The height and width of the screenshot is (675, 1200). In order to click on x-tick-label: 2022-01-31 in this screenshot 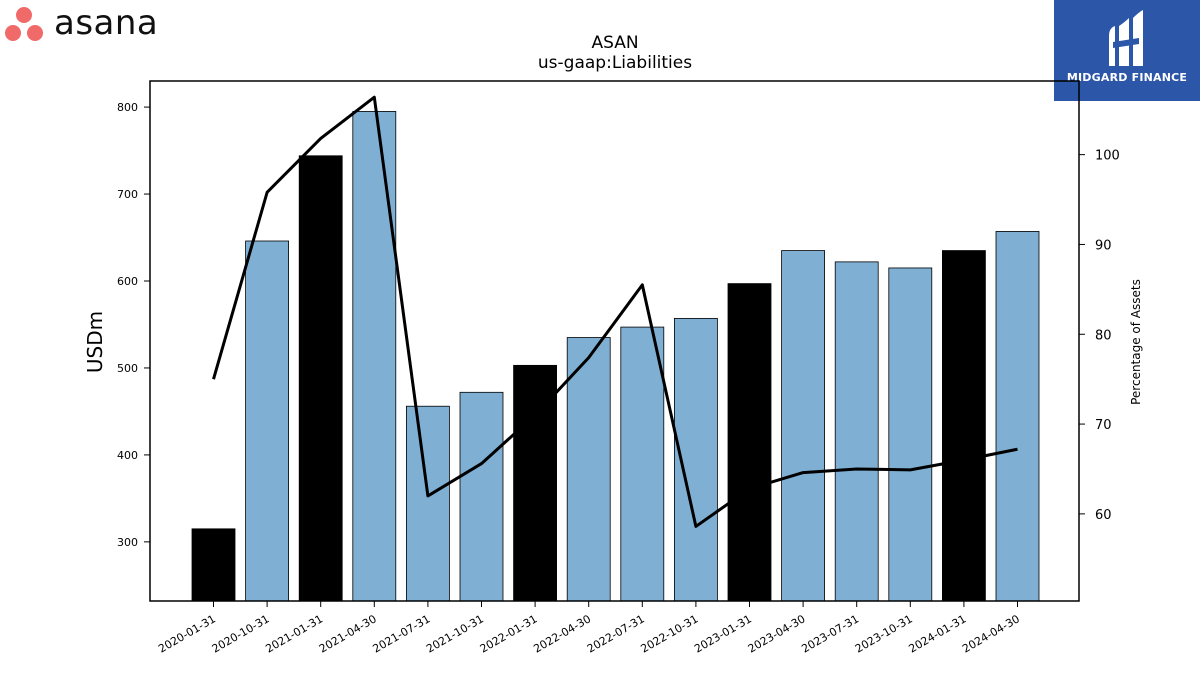, I will do `click(509, 633)`.